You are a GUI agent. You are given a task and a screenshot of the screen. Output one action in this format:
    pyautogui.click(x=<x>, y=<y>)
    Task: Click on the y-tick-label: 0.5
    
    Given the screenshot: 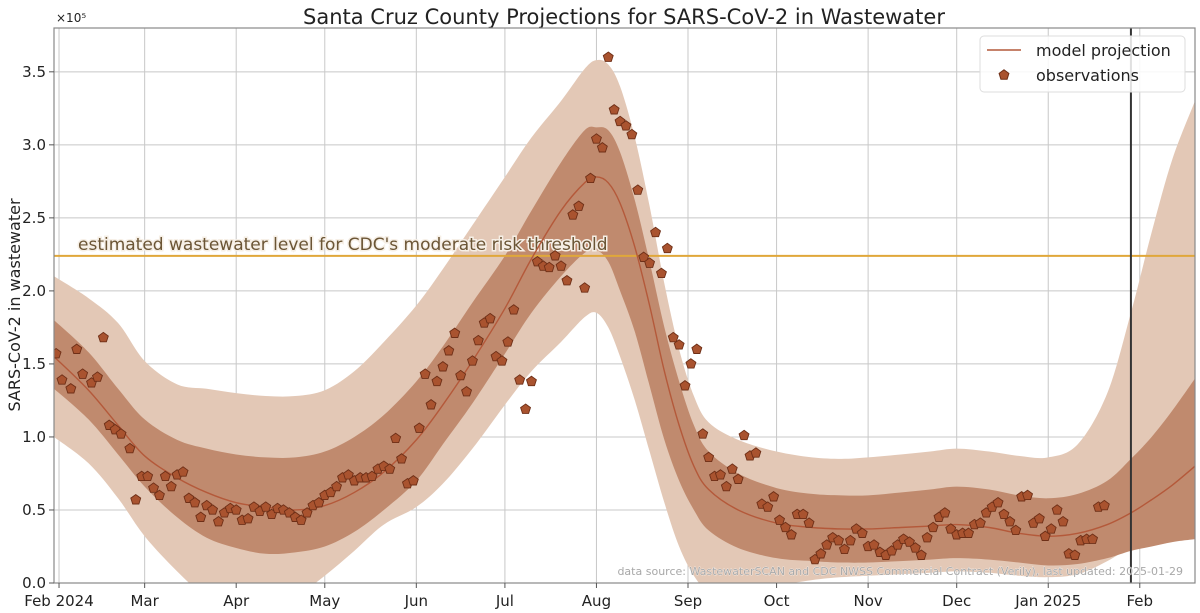 What is the action you would take?
    pyautogui.click(x=34, y=510)
    